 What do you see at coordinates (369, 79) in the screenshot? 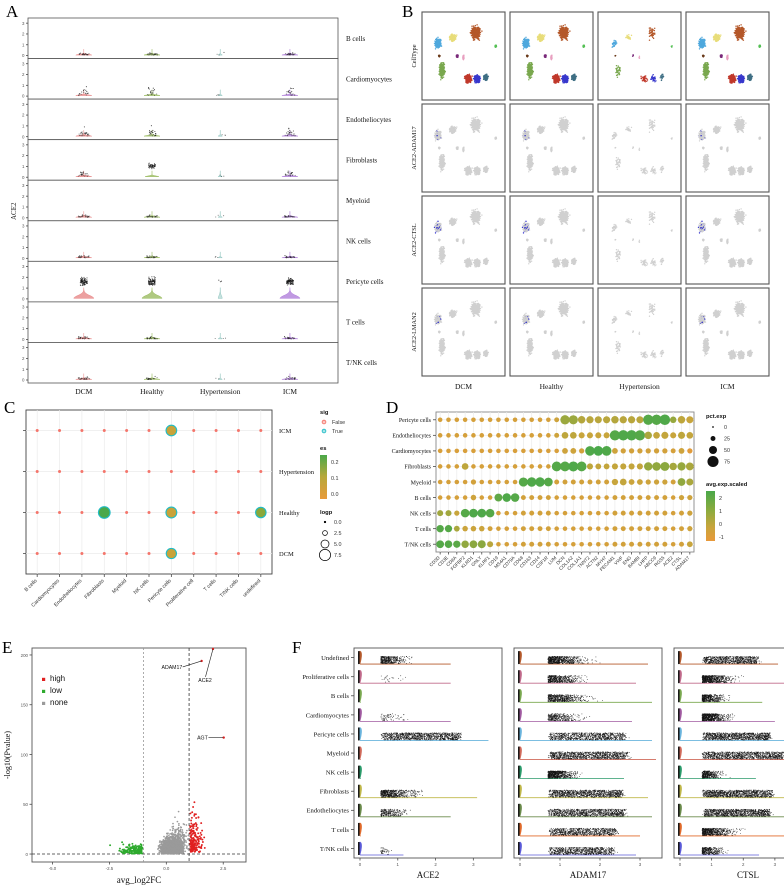
I see `violin-row-label: Cardiomyocytes` at bounding box center [369, 79].